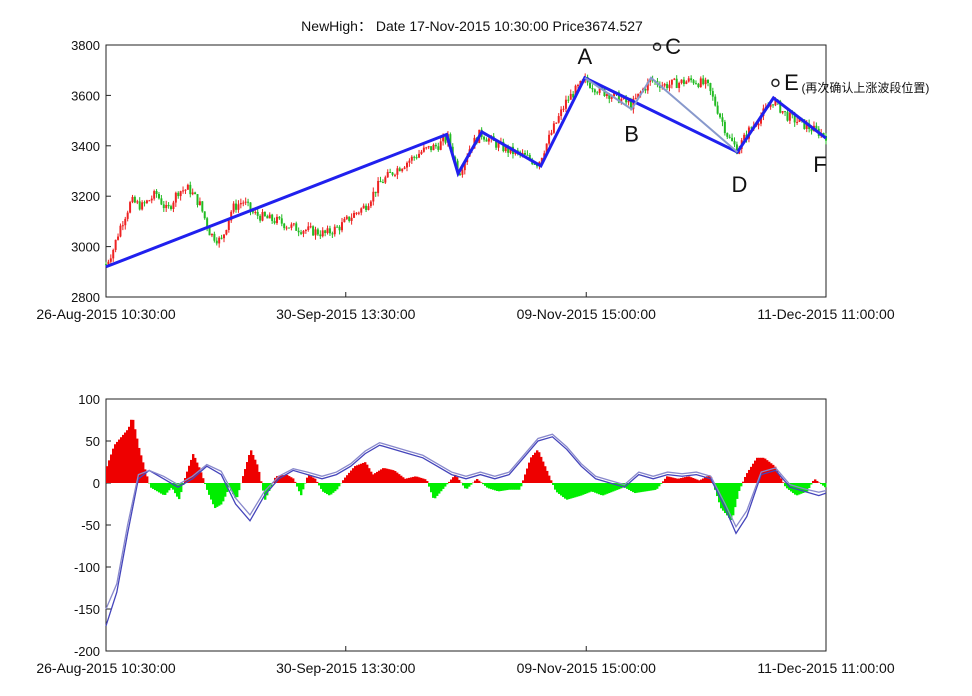 Image resolution: width=972 pixels, height=696 pixels. What do you see at coordinates (584, 56) in the screenshot?
I see `annotation-label-a: A` at bounding box center [584, 56].